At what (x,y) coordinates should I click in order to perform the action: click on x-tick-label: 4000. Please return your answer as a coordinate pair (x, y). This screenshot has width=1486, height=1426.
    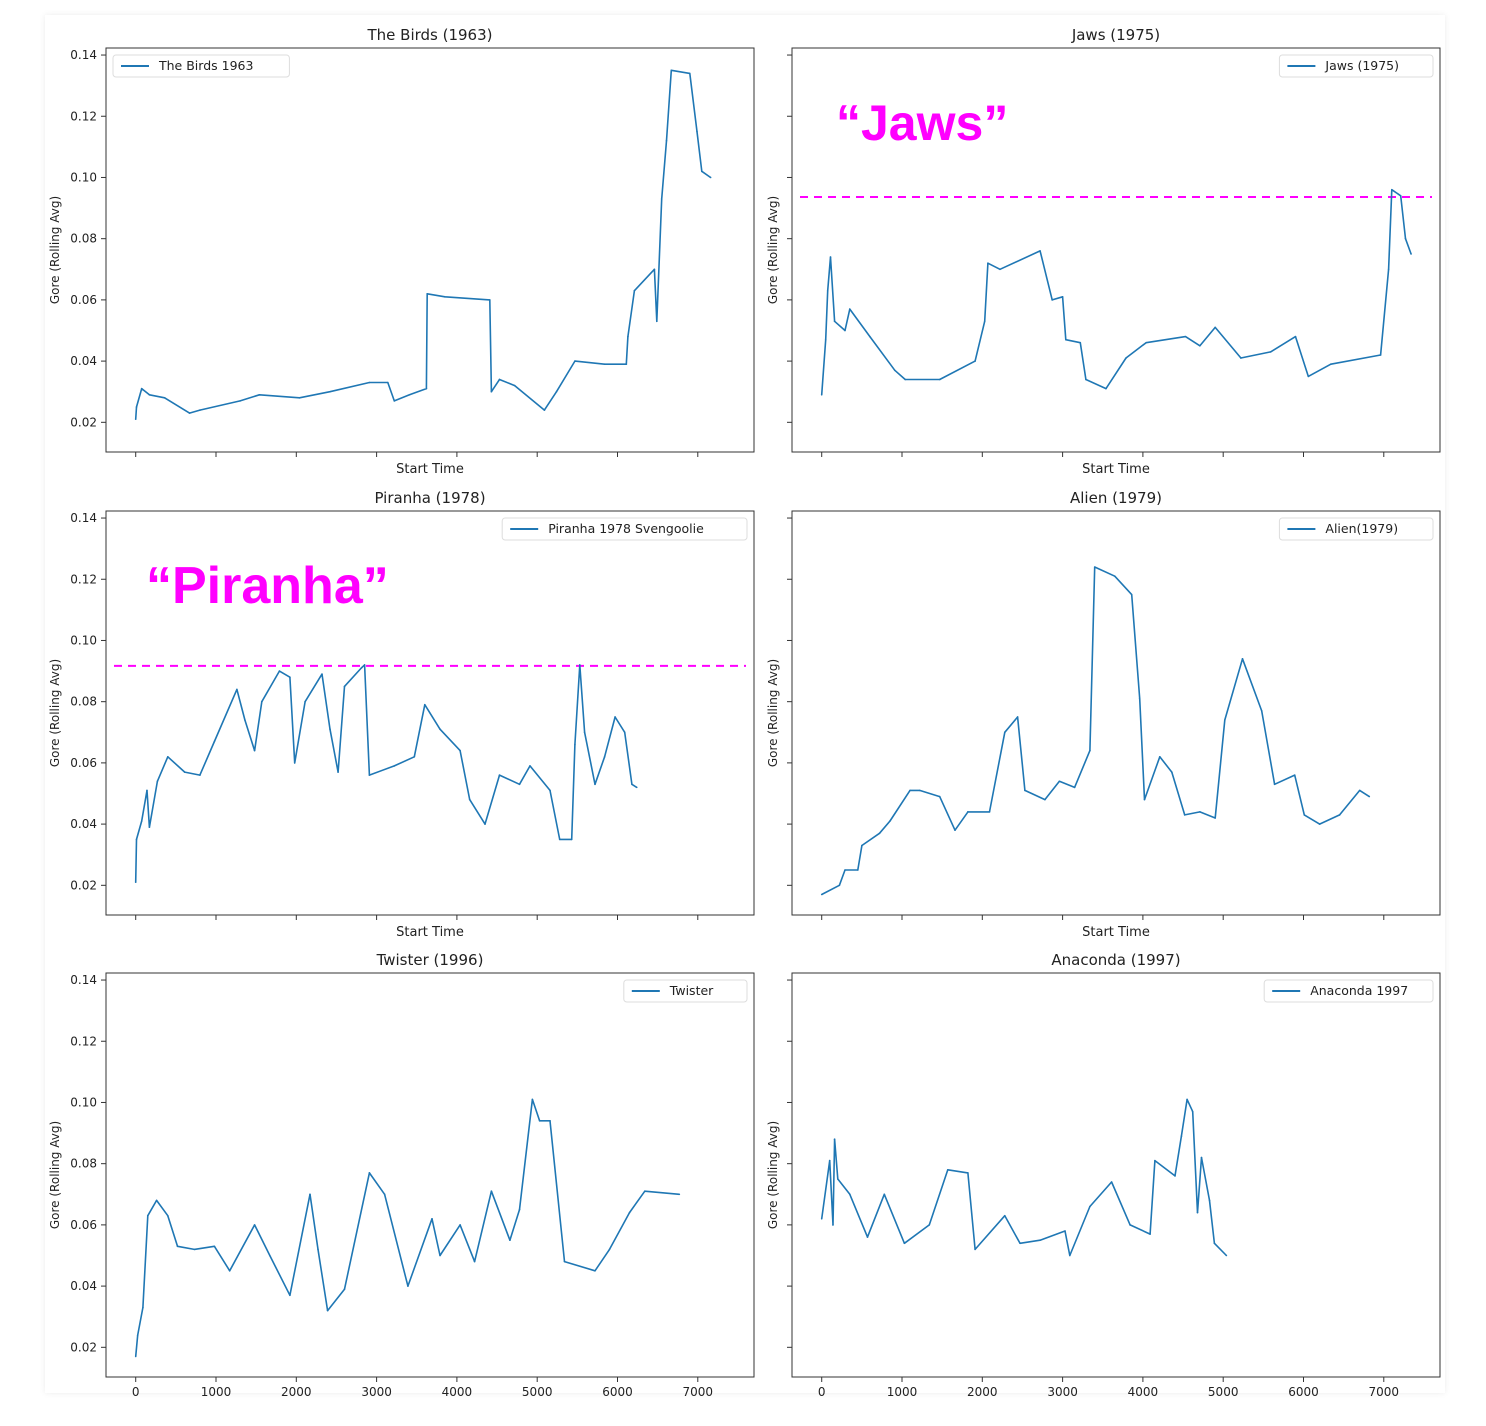
    Looking at the image, I should click on (1143, 1392).